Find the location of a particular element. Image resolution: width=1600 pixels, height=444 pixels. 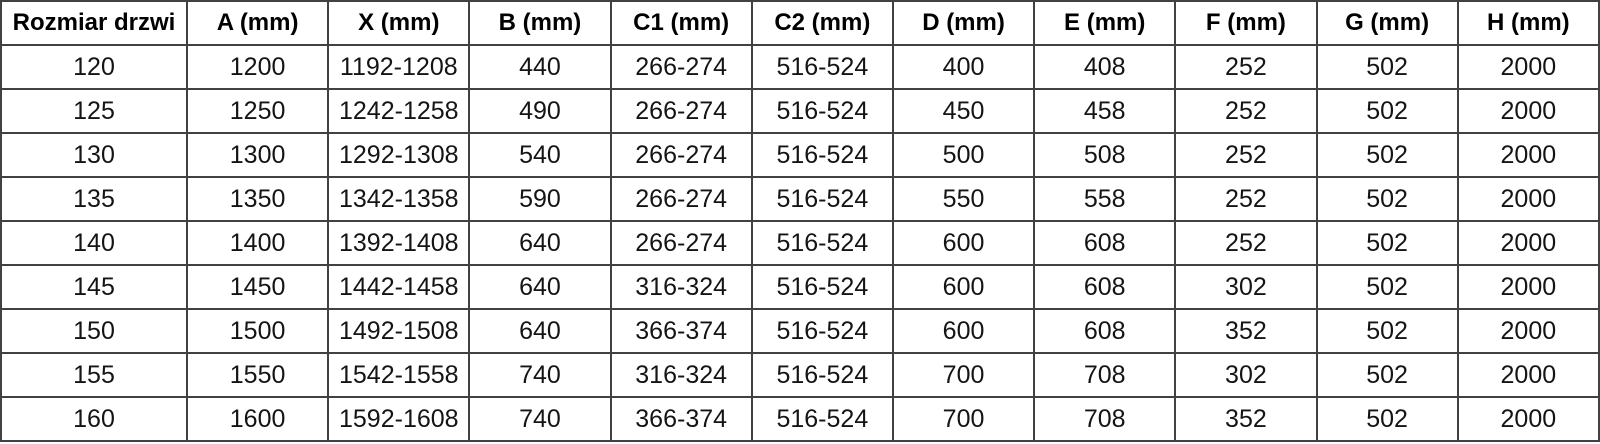

dimension-cell: 1500 is located at coordinates (257, 331).